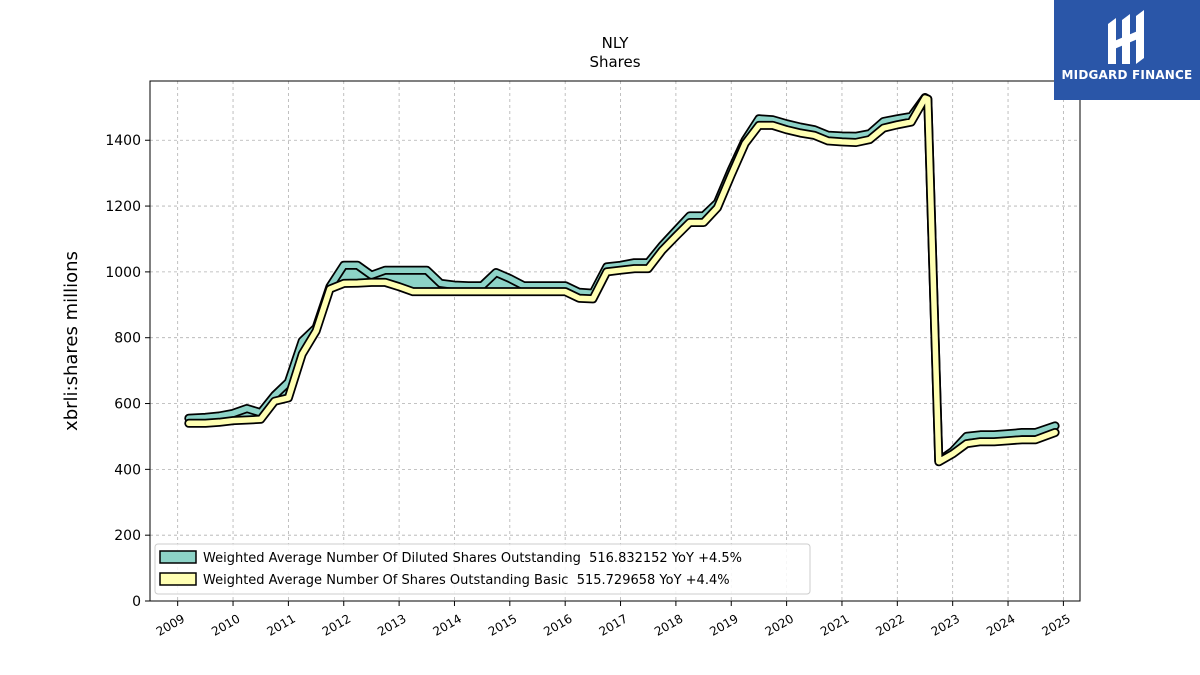  Describe the element at coordinates (127, 536) in the screenshot. I see `y-tick-label: 200` at that location.